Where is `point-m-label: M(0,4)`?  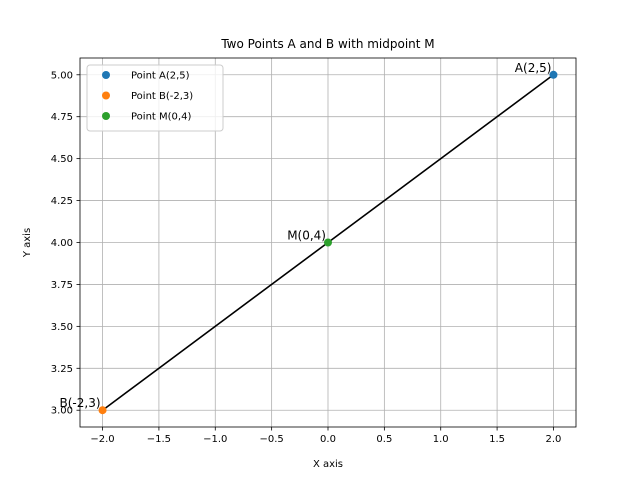
point-m-label: M(0,4) is located at coordinates (306, 236).